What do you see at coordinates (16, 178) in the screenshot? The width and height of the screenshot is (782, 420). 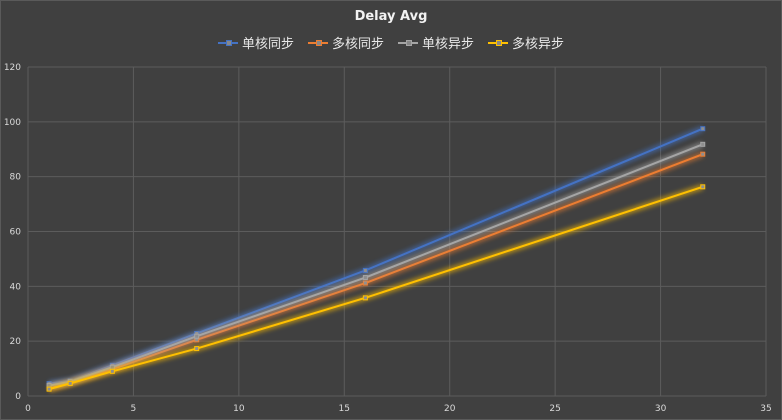 I see `y-tick-label-4: 80` at bounding box center [16, 178].